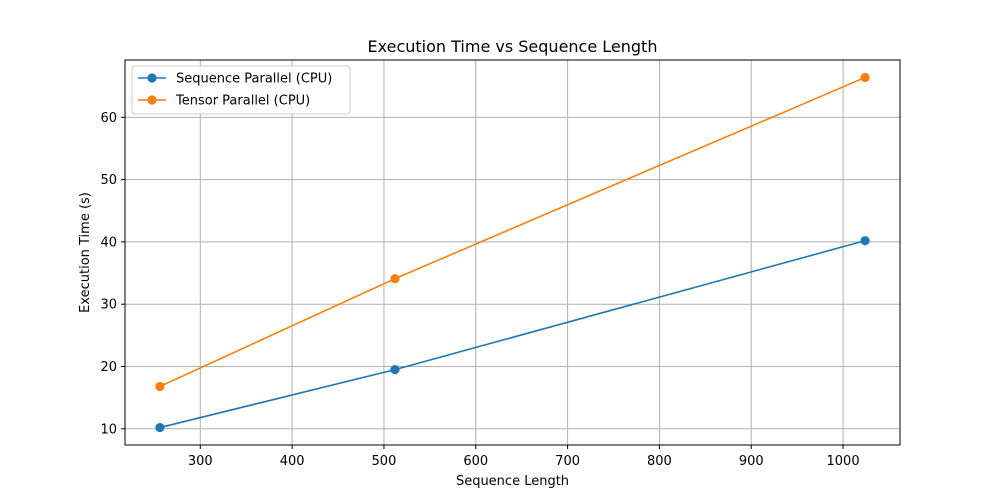 This screenshot has width=1000, height=500. I want to click on x-tick-label: 300, so click(200, 461).